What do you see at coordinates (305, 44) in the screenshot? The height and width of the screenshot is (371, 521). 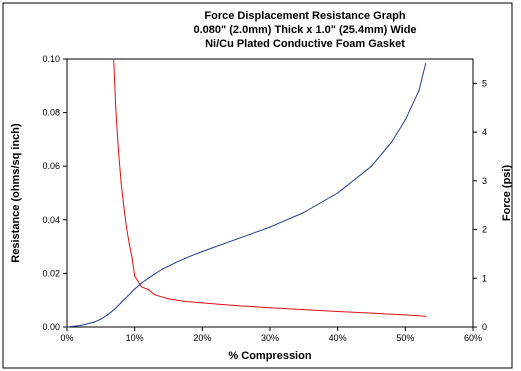 I see `chart-title-line-3: Ni/Cu Plated Conductive Foam Gasket` at bounding box center [305, 44].